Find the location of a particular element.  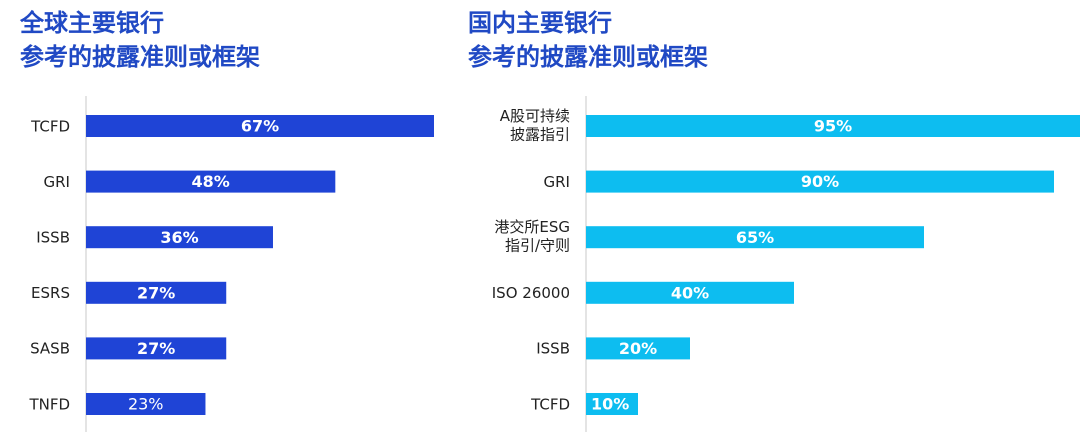

category-label: ISO 26000 is located at coordinates (531, 293).